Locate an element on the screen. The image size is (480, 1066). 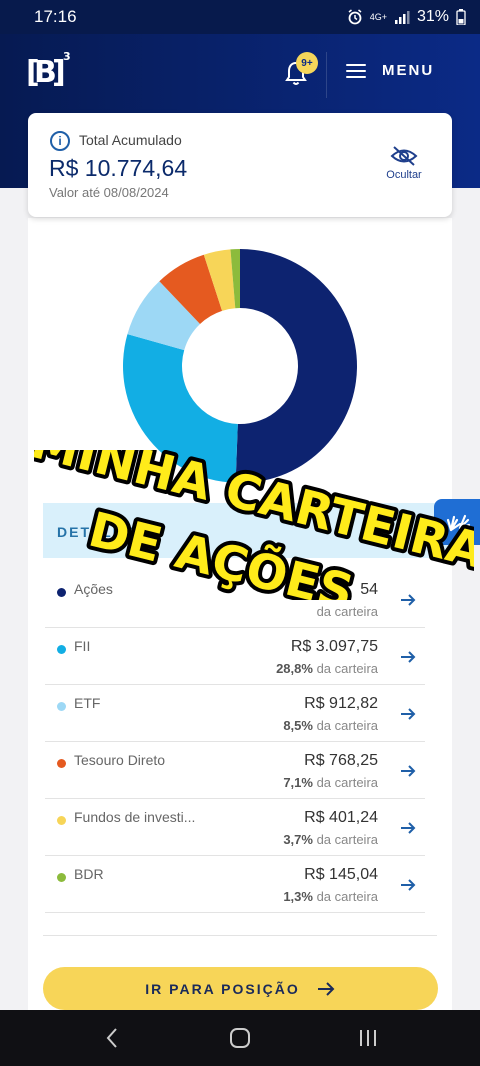
asset-percent-line: 28,8% da carteira is located at coordinates (327, 668).